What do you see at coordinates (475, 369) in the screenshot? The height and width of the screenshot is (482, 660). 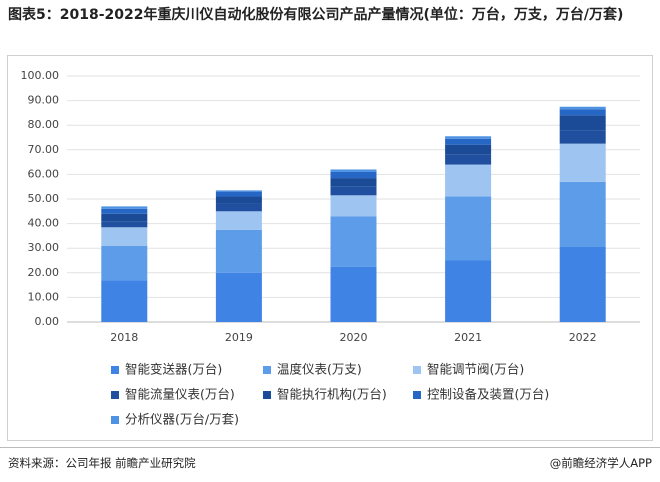 I see `legend-label: 智能调节阀(万台)` at bounding box center [475, 369].